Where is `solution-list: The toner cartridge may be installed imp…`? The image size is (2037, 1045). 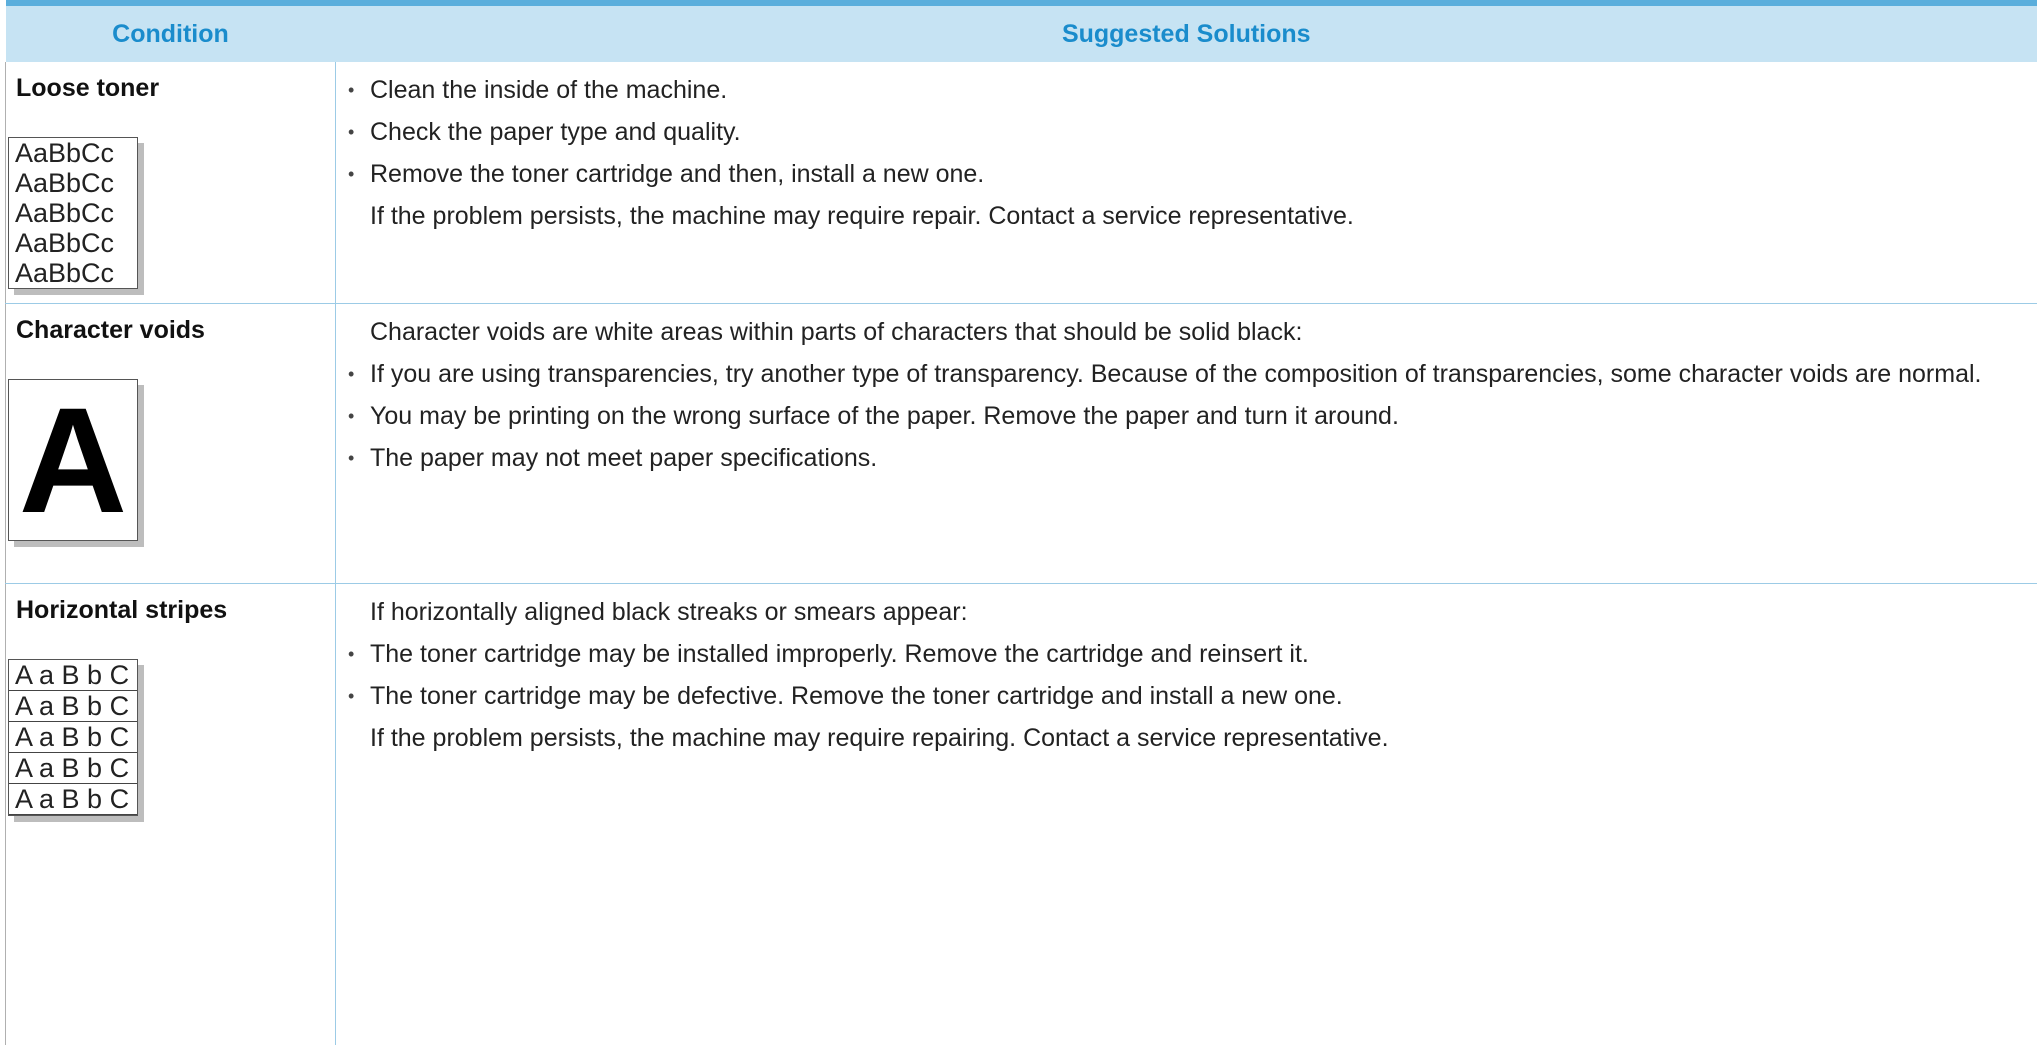 solution-list: The toner cartridge may be installed imp… is located at coordinates (1192, 675).